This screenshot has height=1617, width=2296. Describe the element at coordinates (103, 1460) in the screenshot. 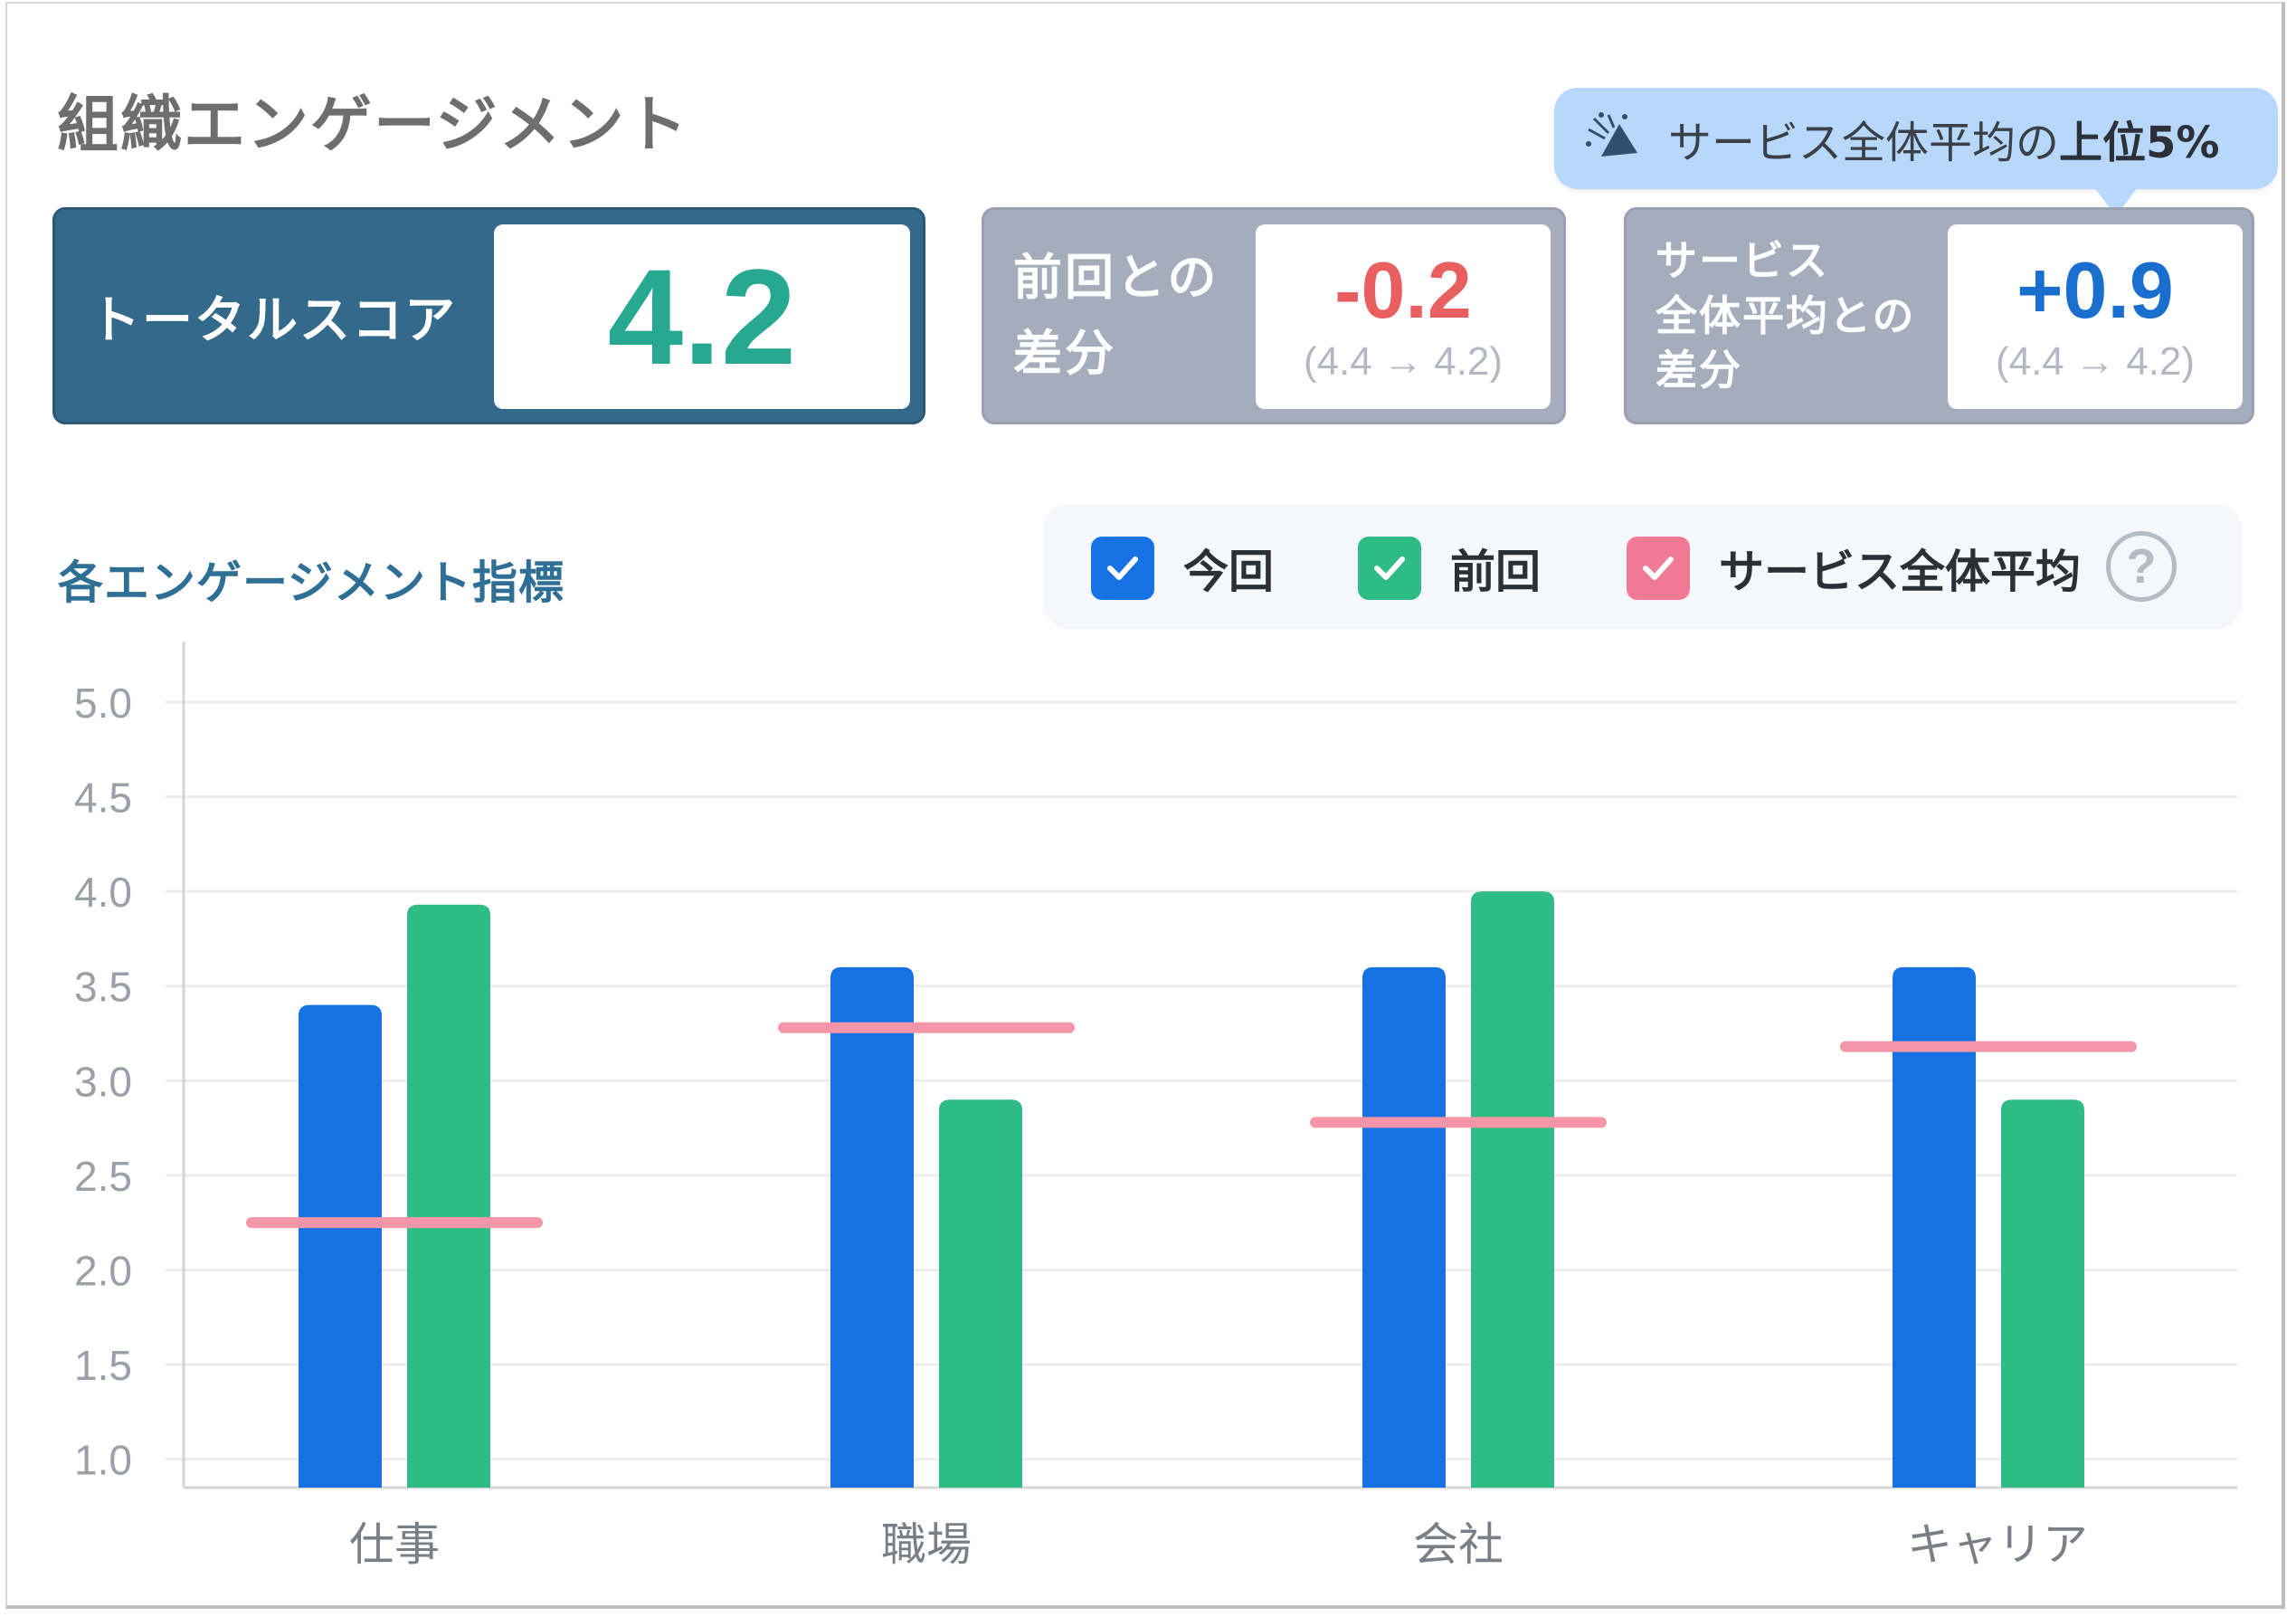

I see `y-tick-label: 1.0` at that location.